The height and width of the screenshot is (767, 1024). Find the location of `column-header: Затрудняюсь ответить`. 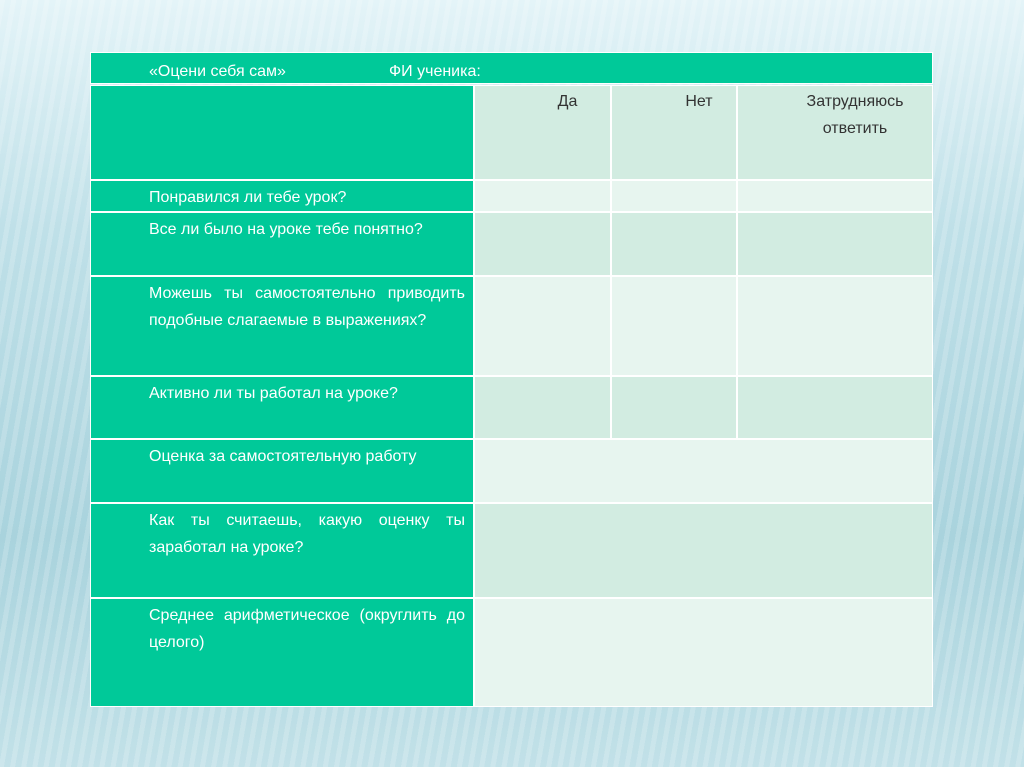

column-header: Затрудняюсь ответить is located at coordinates (835, 132).